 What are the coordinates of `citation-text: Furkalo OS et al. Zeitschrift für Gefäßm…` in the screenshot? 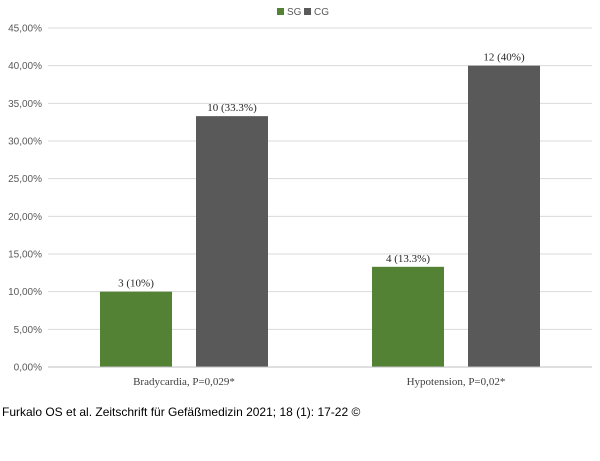 It's located at (181, 412).